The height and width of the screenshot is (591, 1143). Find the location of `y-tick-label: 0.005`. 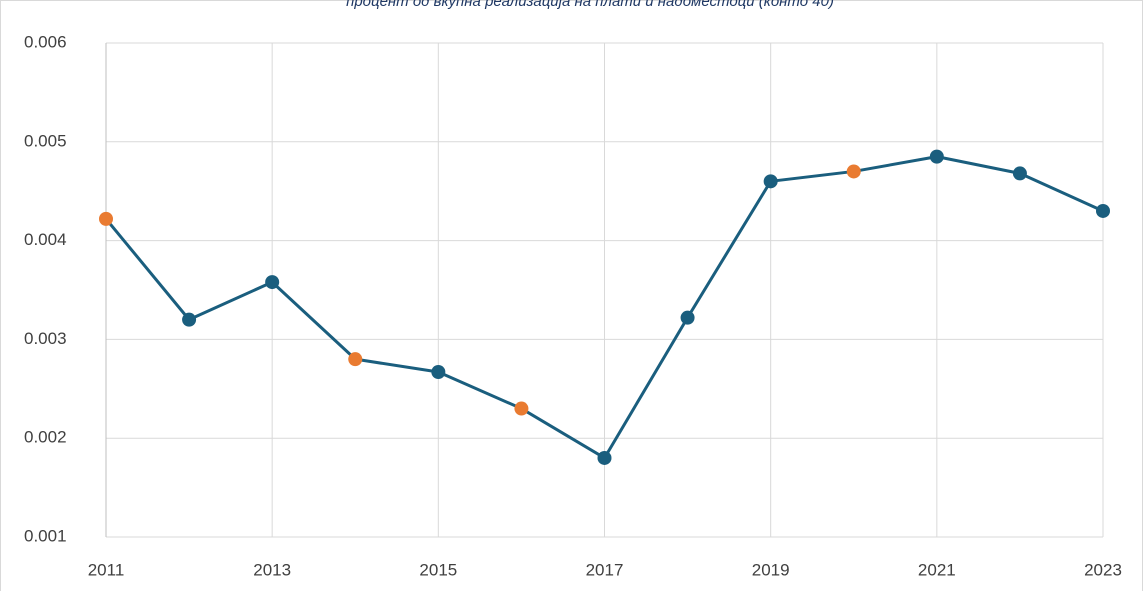

y-tick-label: 0.005 is located at coordinates (45, 140).